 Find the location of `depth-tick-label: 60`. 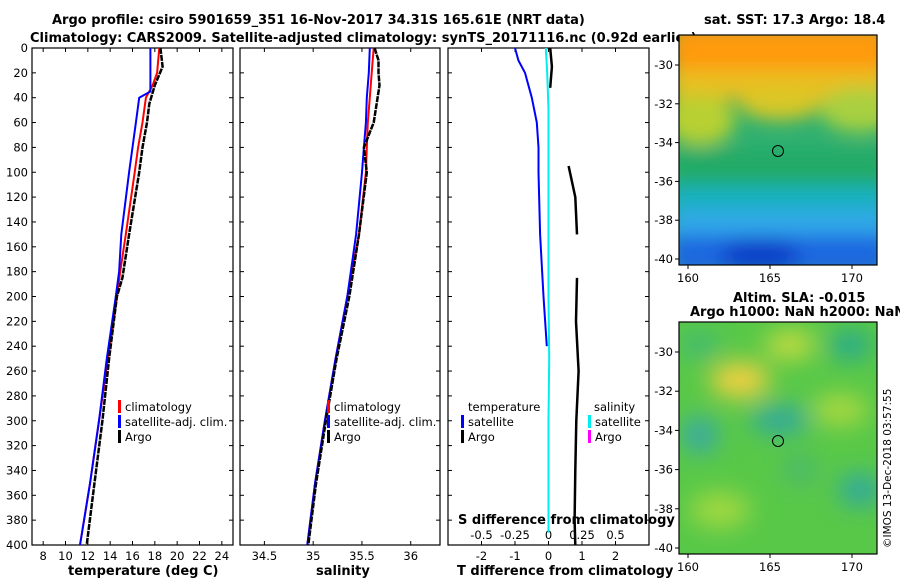

depth-tick-label: 60 is located at coordinates (20, 123).